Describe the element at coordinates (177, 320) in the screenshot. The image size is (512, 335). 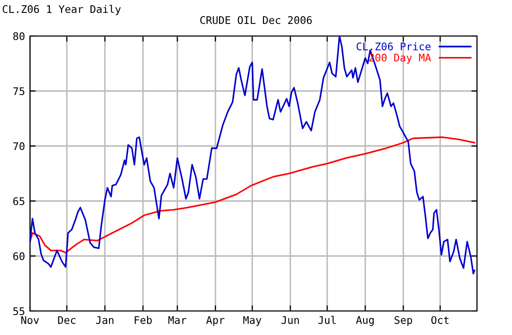
I see `x-tick-label: Mar` at that location.